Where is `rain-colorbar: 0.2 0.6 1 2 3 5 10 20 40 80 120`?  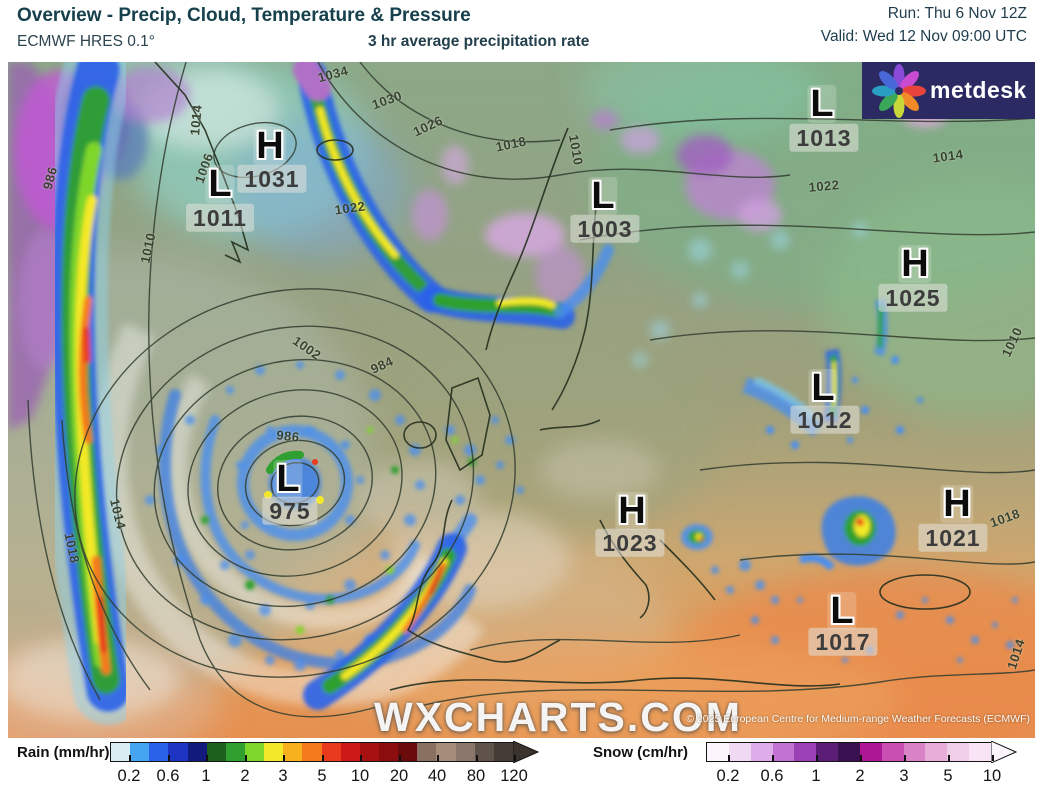 rain-colorbar: 0.2 0.6 1 2 3 5 10 20 40 80 120 is located at coordinates (324, 763).